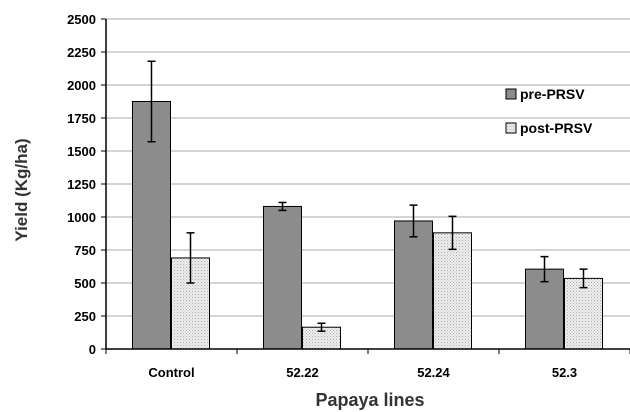 This screenshot has height=412, width=630. What do you see at coordinates (369, 400) in the screenshot?
I see `x-axis-title: Papaya lines` at bounding box center [369, 400].